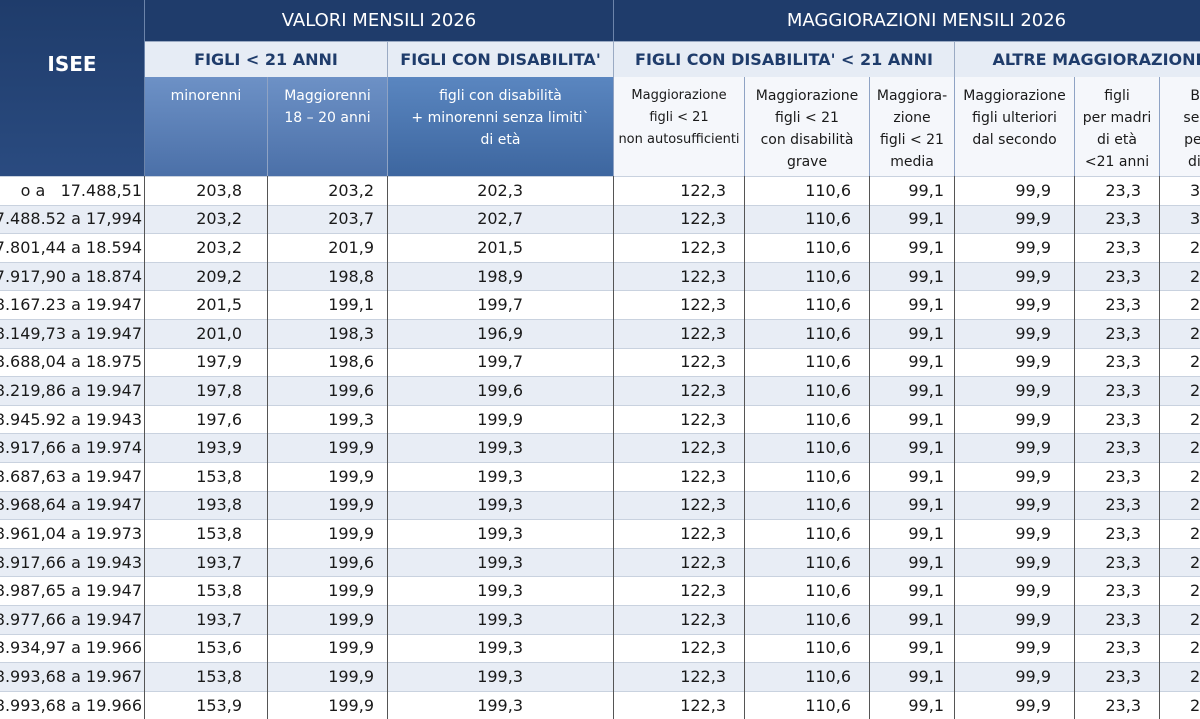 Image resolution: width=1200 pixels, height=719 pixels. What do you see at coordinates (206, 390) in the screenshot?
I see `cell: 197,8` at bounding box center [206, 390].